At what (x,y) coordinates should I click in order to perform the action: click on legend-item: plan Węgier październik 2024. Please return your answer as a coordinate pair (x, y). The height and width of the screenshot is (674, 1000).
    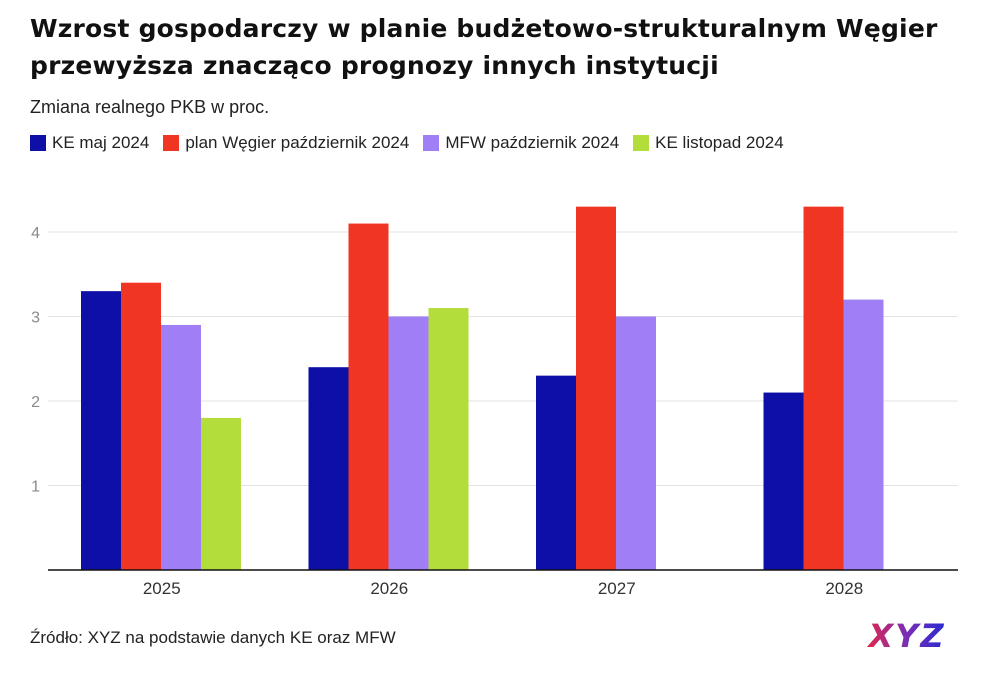
    Looking at the image, I should click on (286, 143).